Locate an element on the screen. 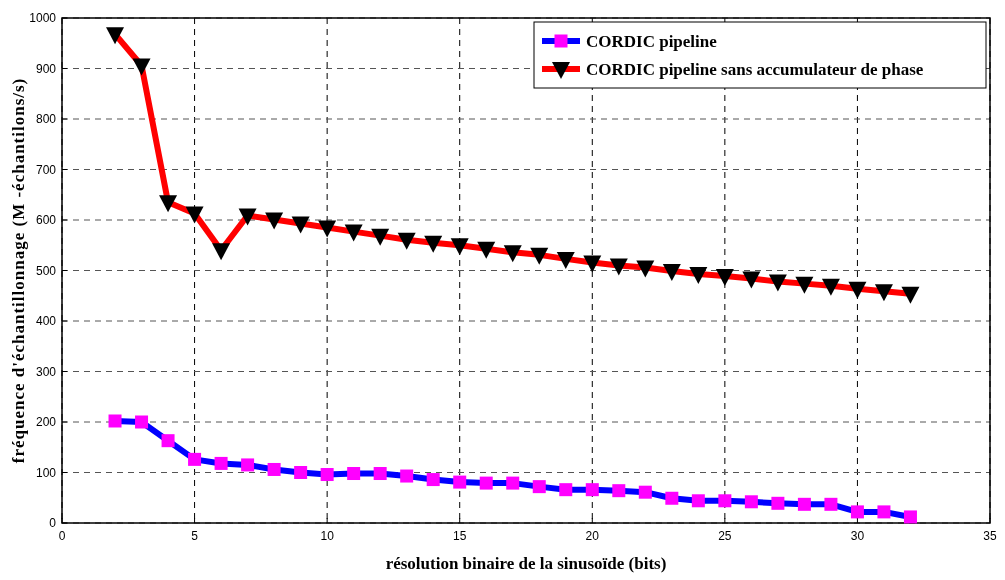 This screenshot has height=580, width=1005. x-tick-label: 5 is located at coordinates (195, 536).